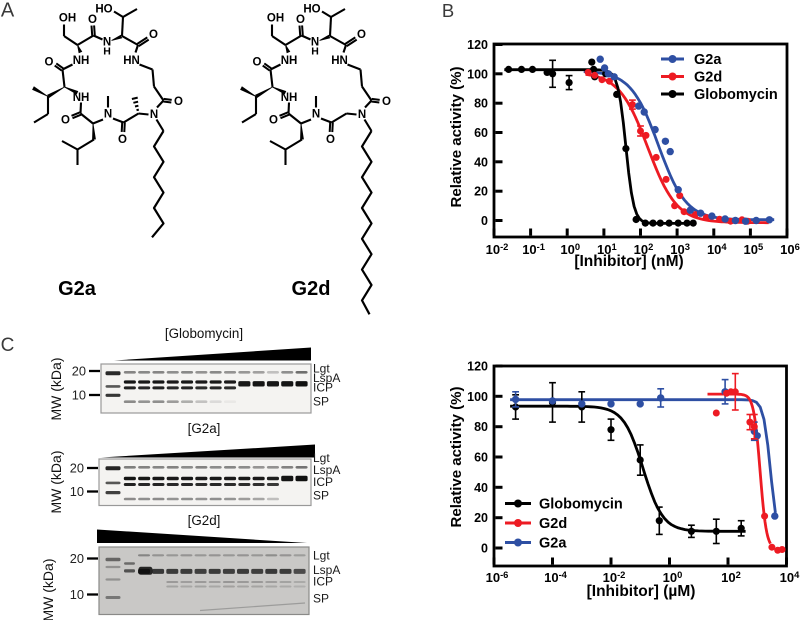 The height and width of the screenshot is (620, 800). What do you see at coordinates (204, 428) in the screenshot?
I see `svg-text: [G2a]` at bounding box center [204, 428].